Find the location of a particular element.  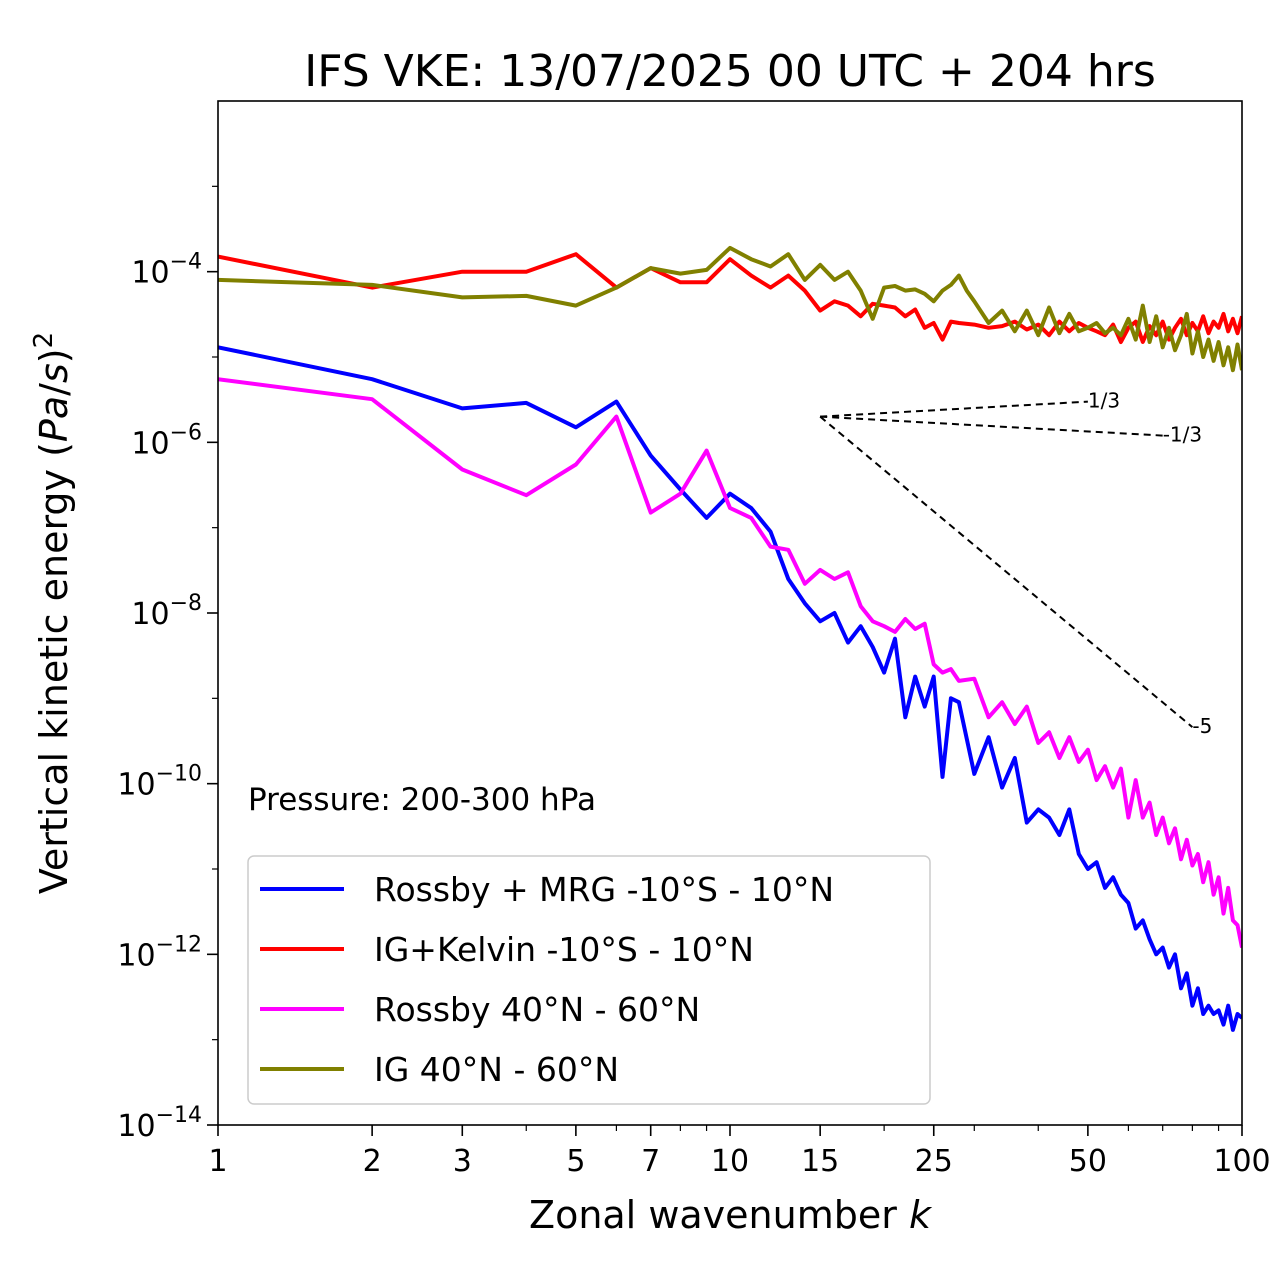

y-tick-label-5: 10⁻⁴ is located at coordinates (166, 270).